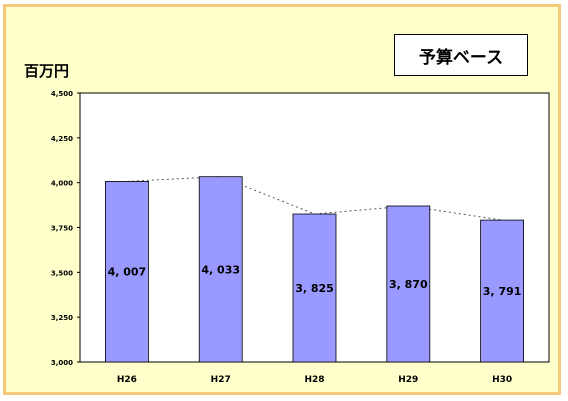  Describe the element at coordinates (408, 380) in the screenshot. I see `category-label-h29: H29` at that location.